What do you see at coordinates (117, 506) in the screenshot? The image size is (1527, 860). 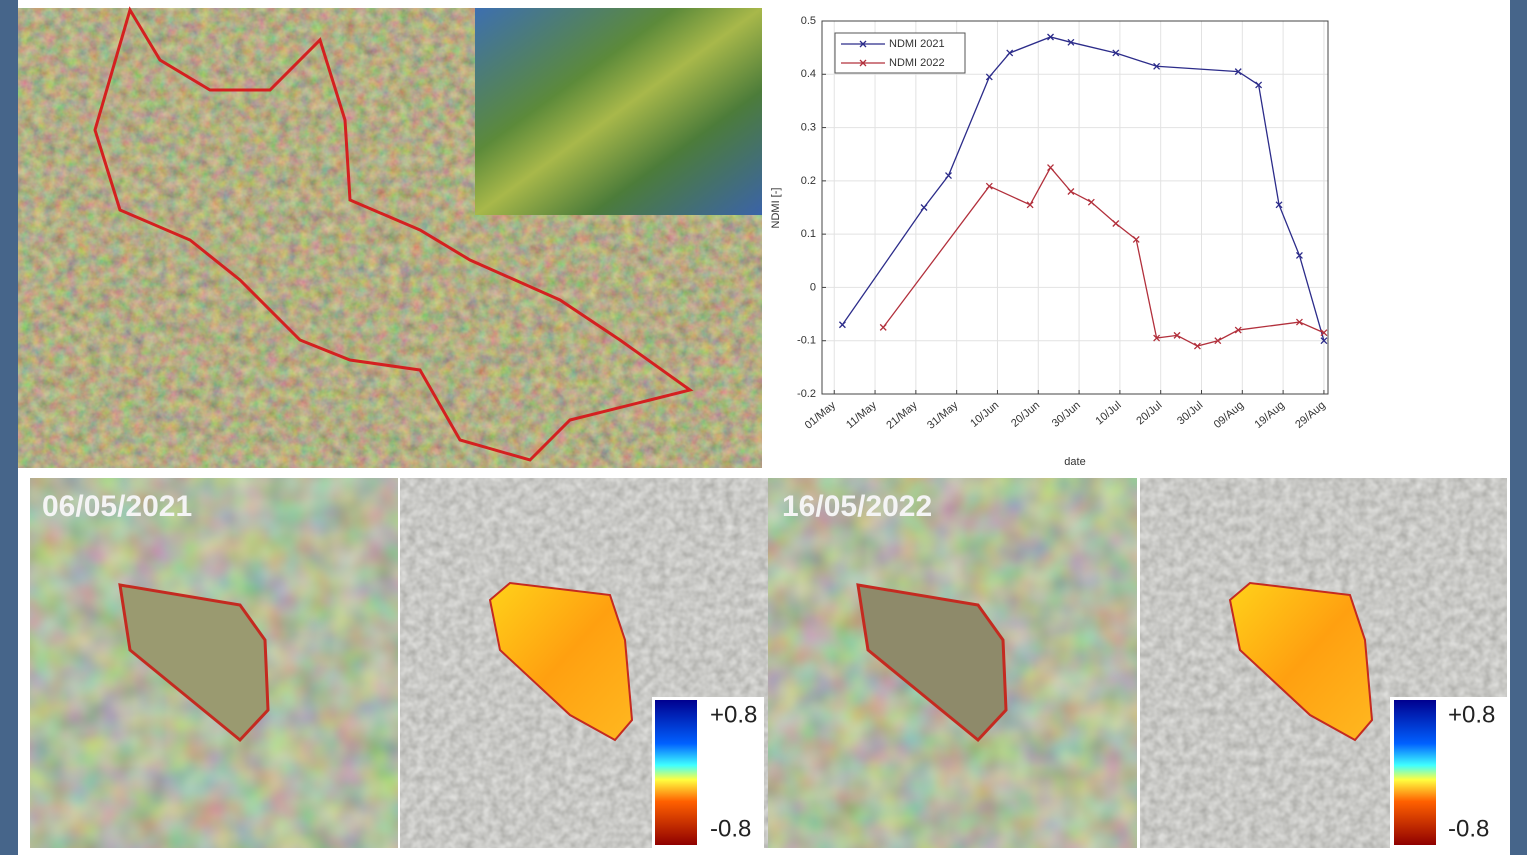 I see `panel-label: 06/05/2021` at bounding box center [117, 506].